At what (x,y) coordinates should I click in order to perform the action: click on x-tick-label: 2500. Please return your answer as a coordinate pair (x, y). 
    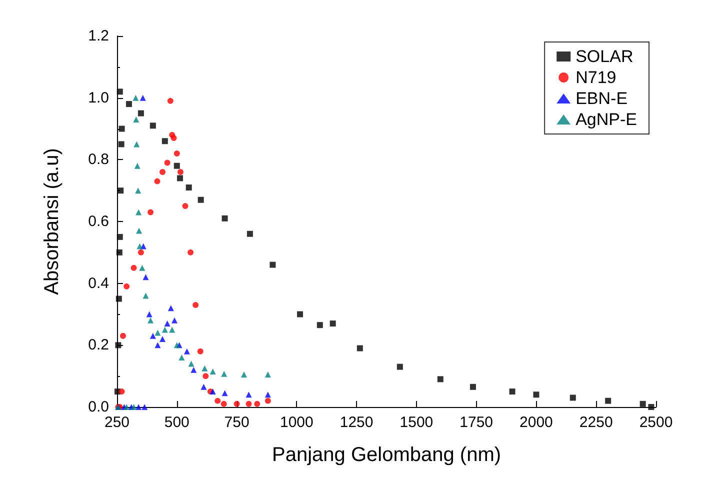
    Looking at the image, I should click on (656, 422).